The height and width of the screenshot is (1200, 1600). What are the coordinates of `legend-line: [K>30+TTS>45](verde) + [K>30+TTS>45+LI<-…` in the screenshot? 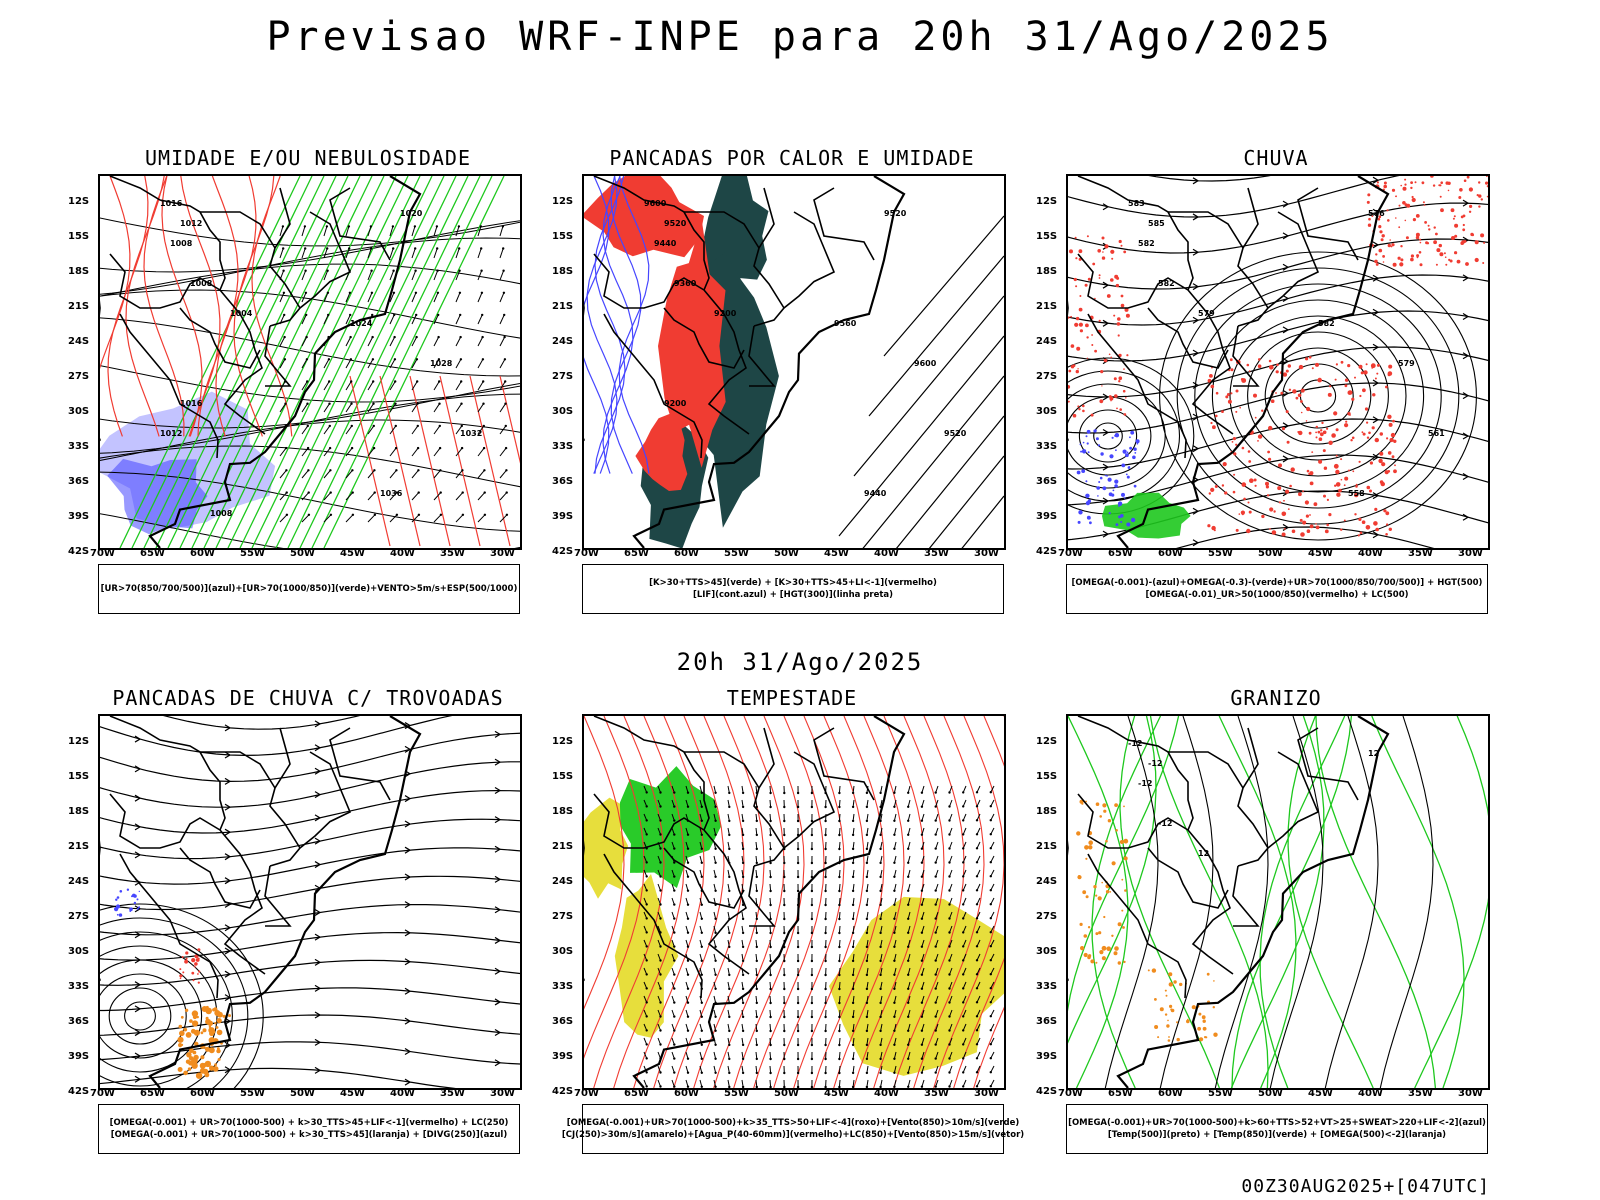 It's located at (793, 583).